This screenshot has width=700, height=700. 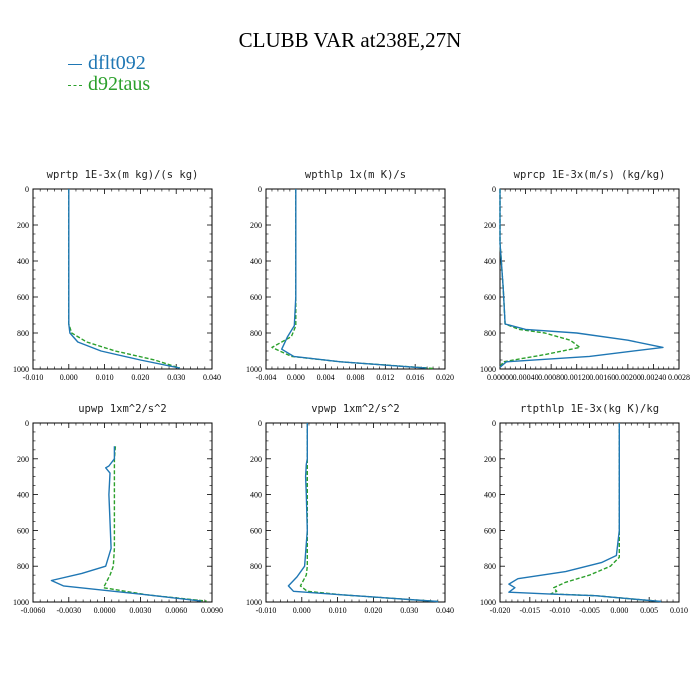 What do you see at coordinates (326, 377) in the screenshot?
I see `x-tick-label: 0.004` at bounding box center [326, 377].